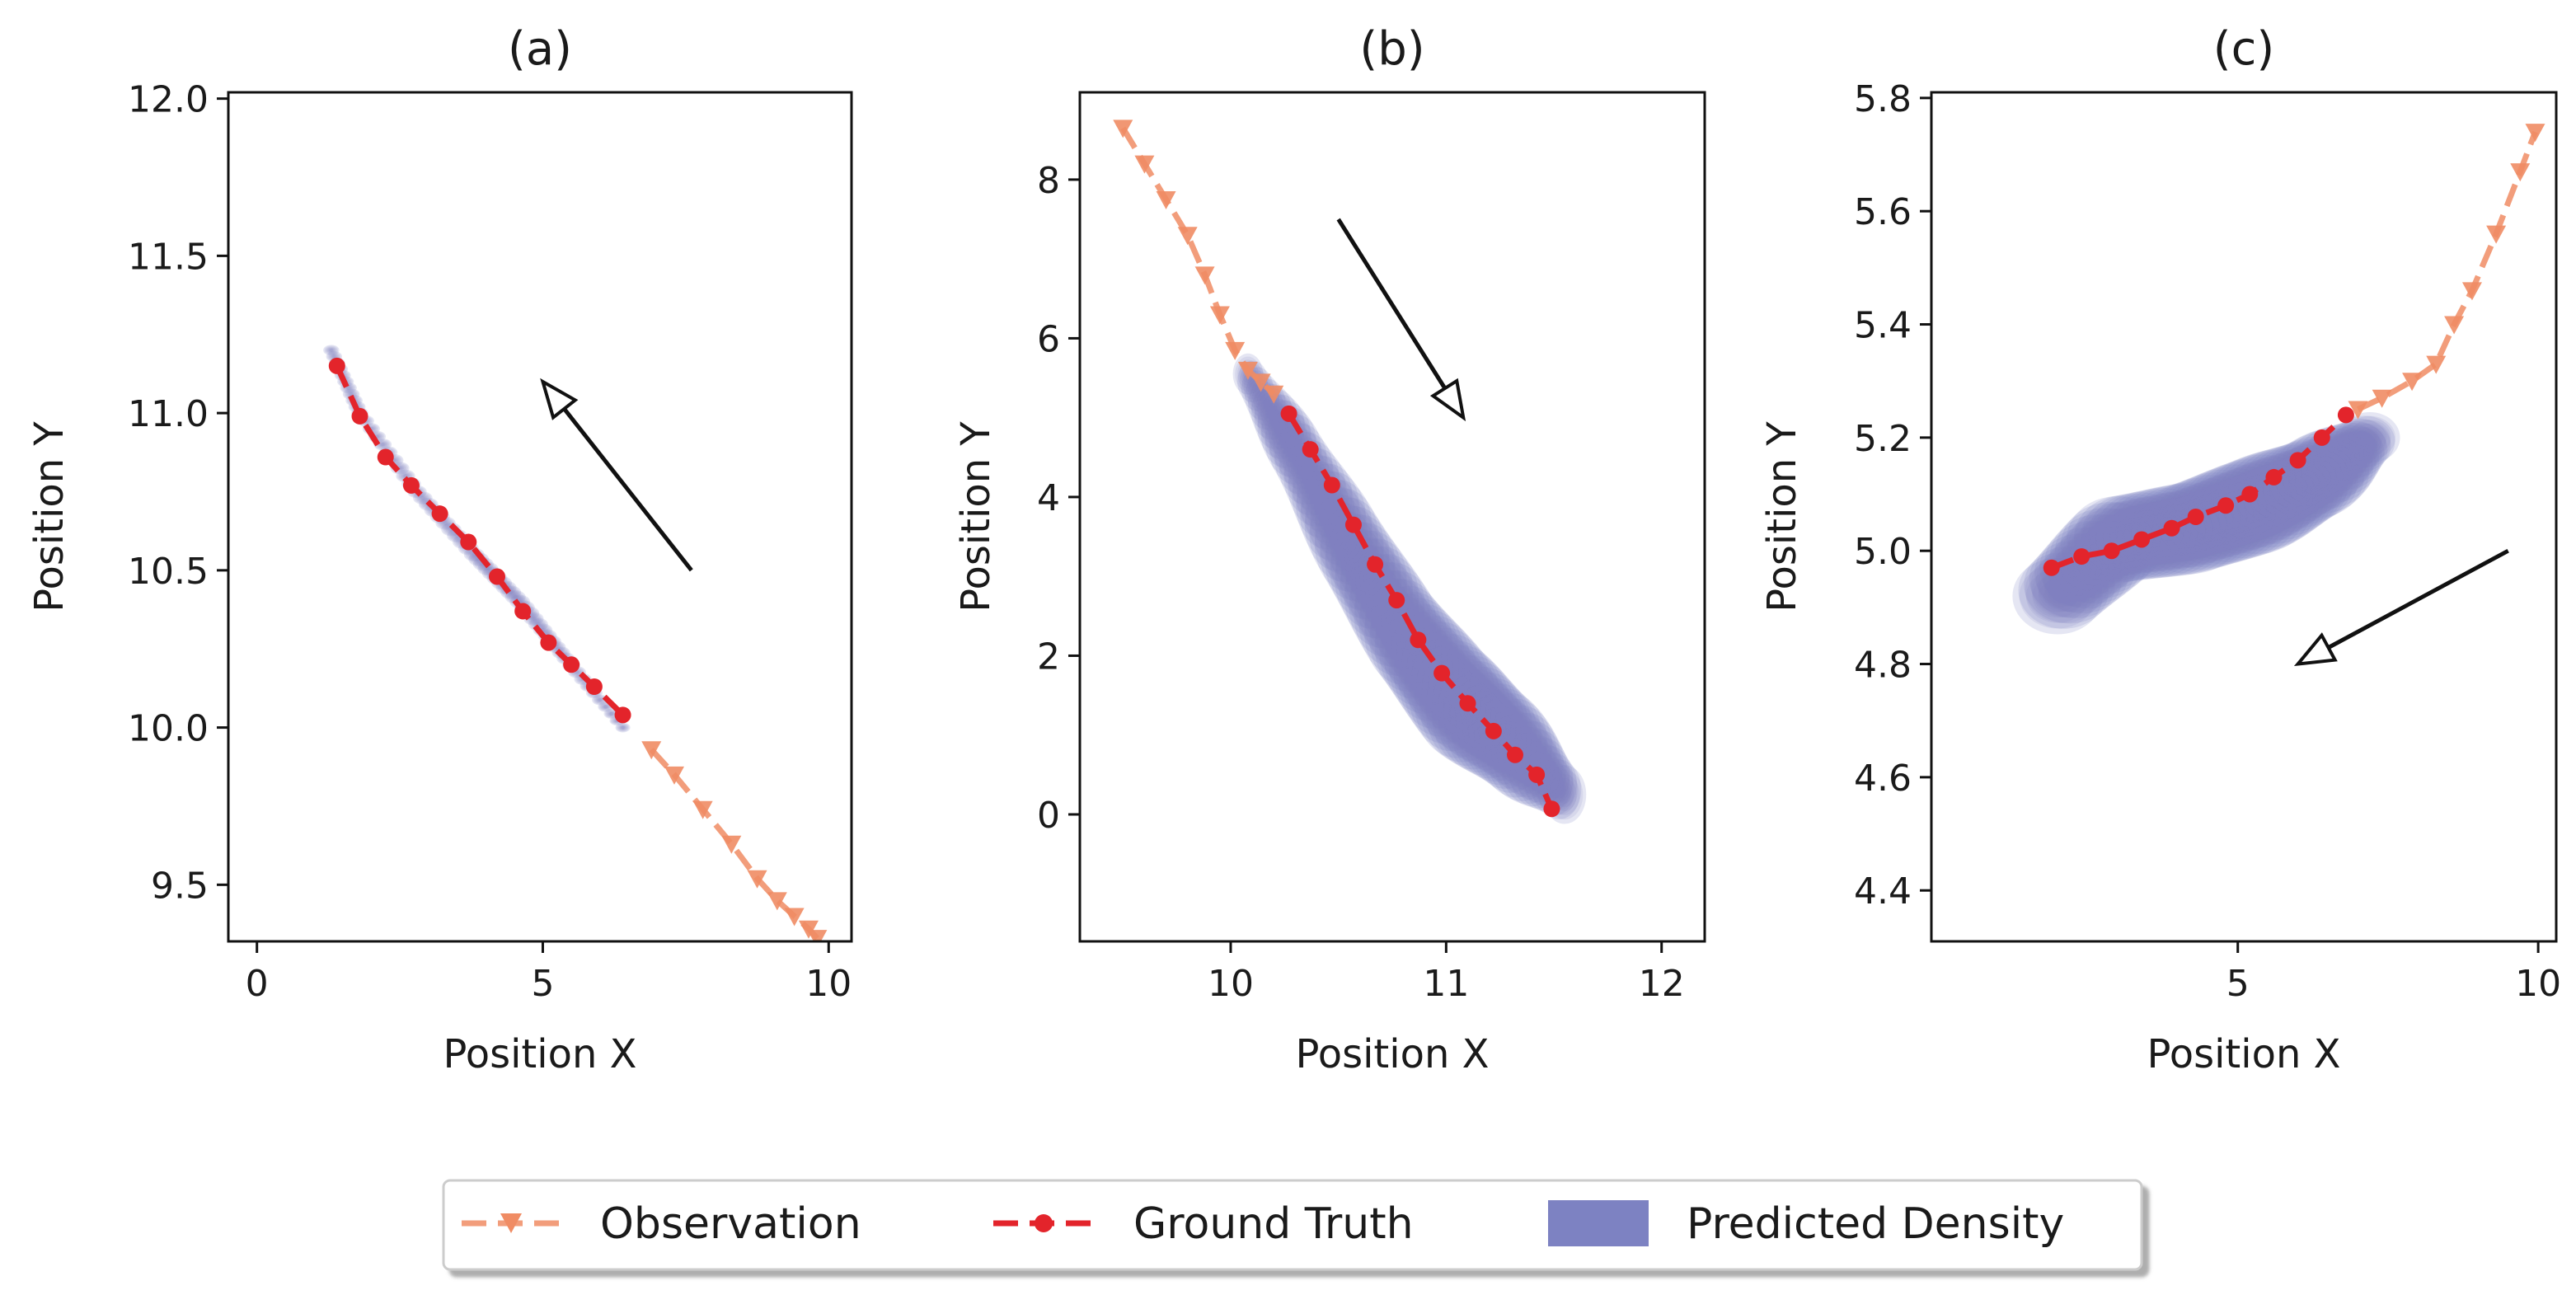  I want to click on y-tick-label: 9.5, so click(180, 886).